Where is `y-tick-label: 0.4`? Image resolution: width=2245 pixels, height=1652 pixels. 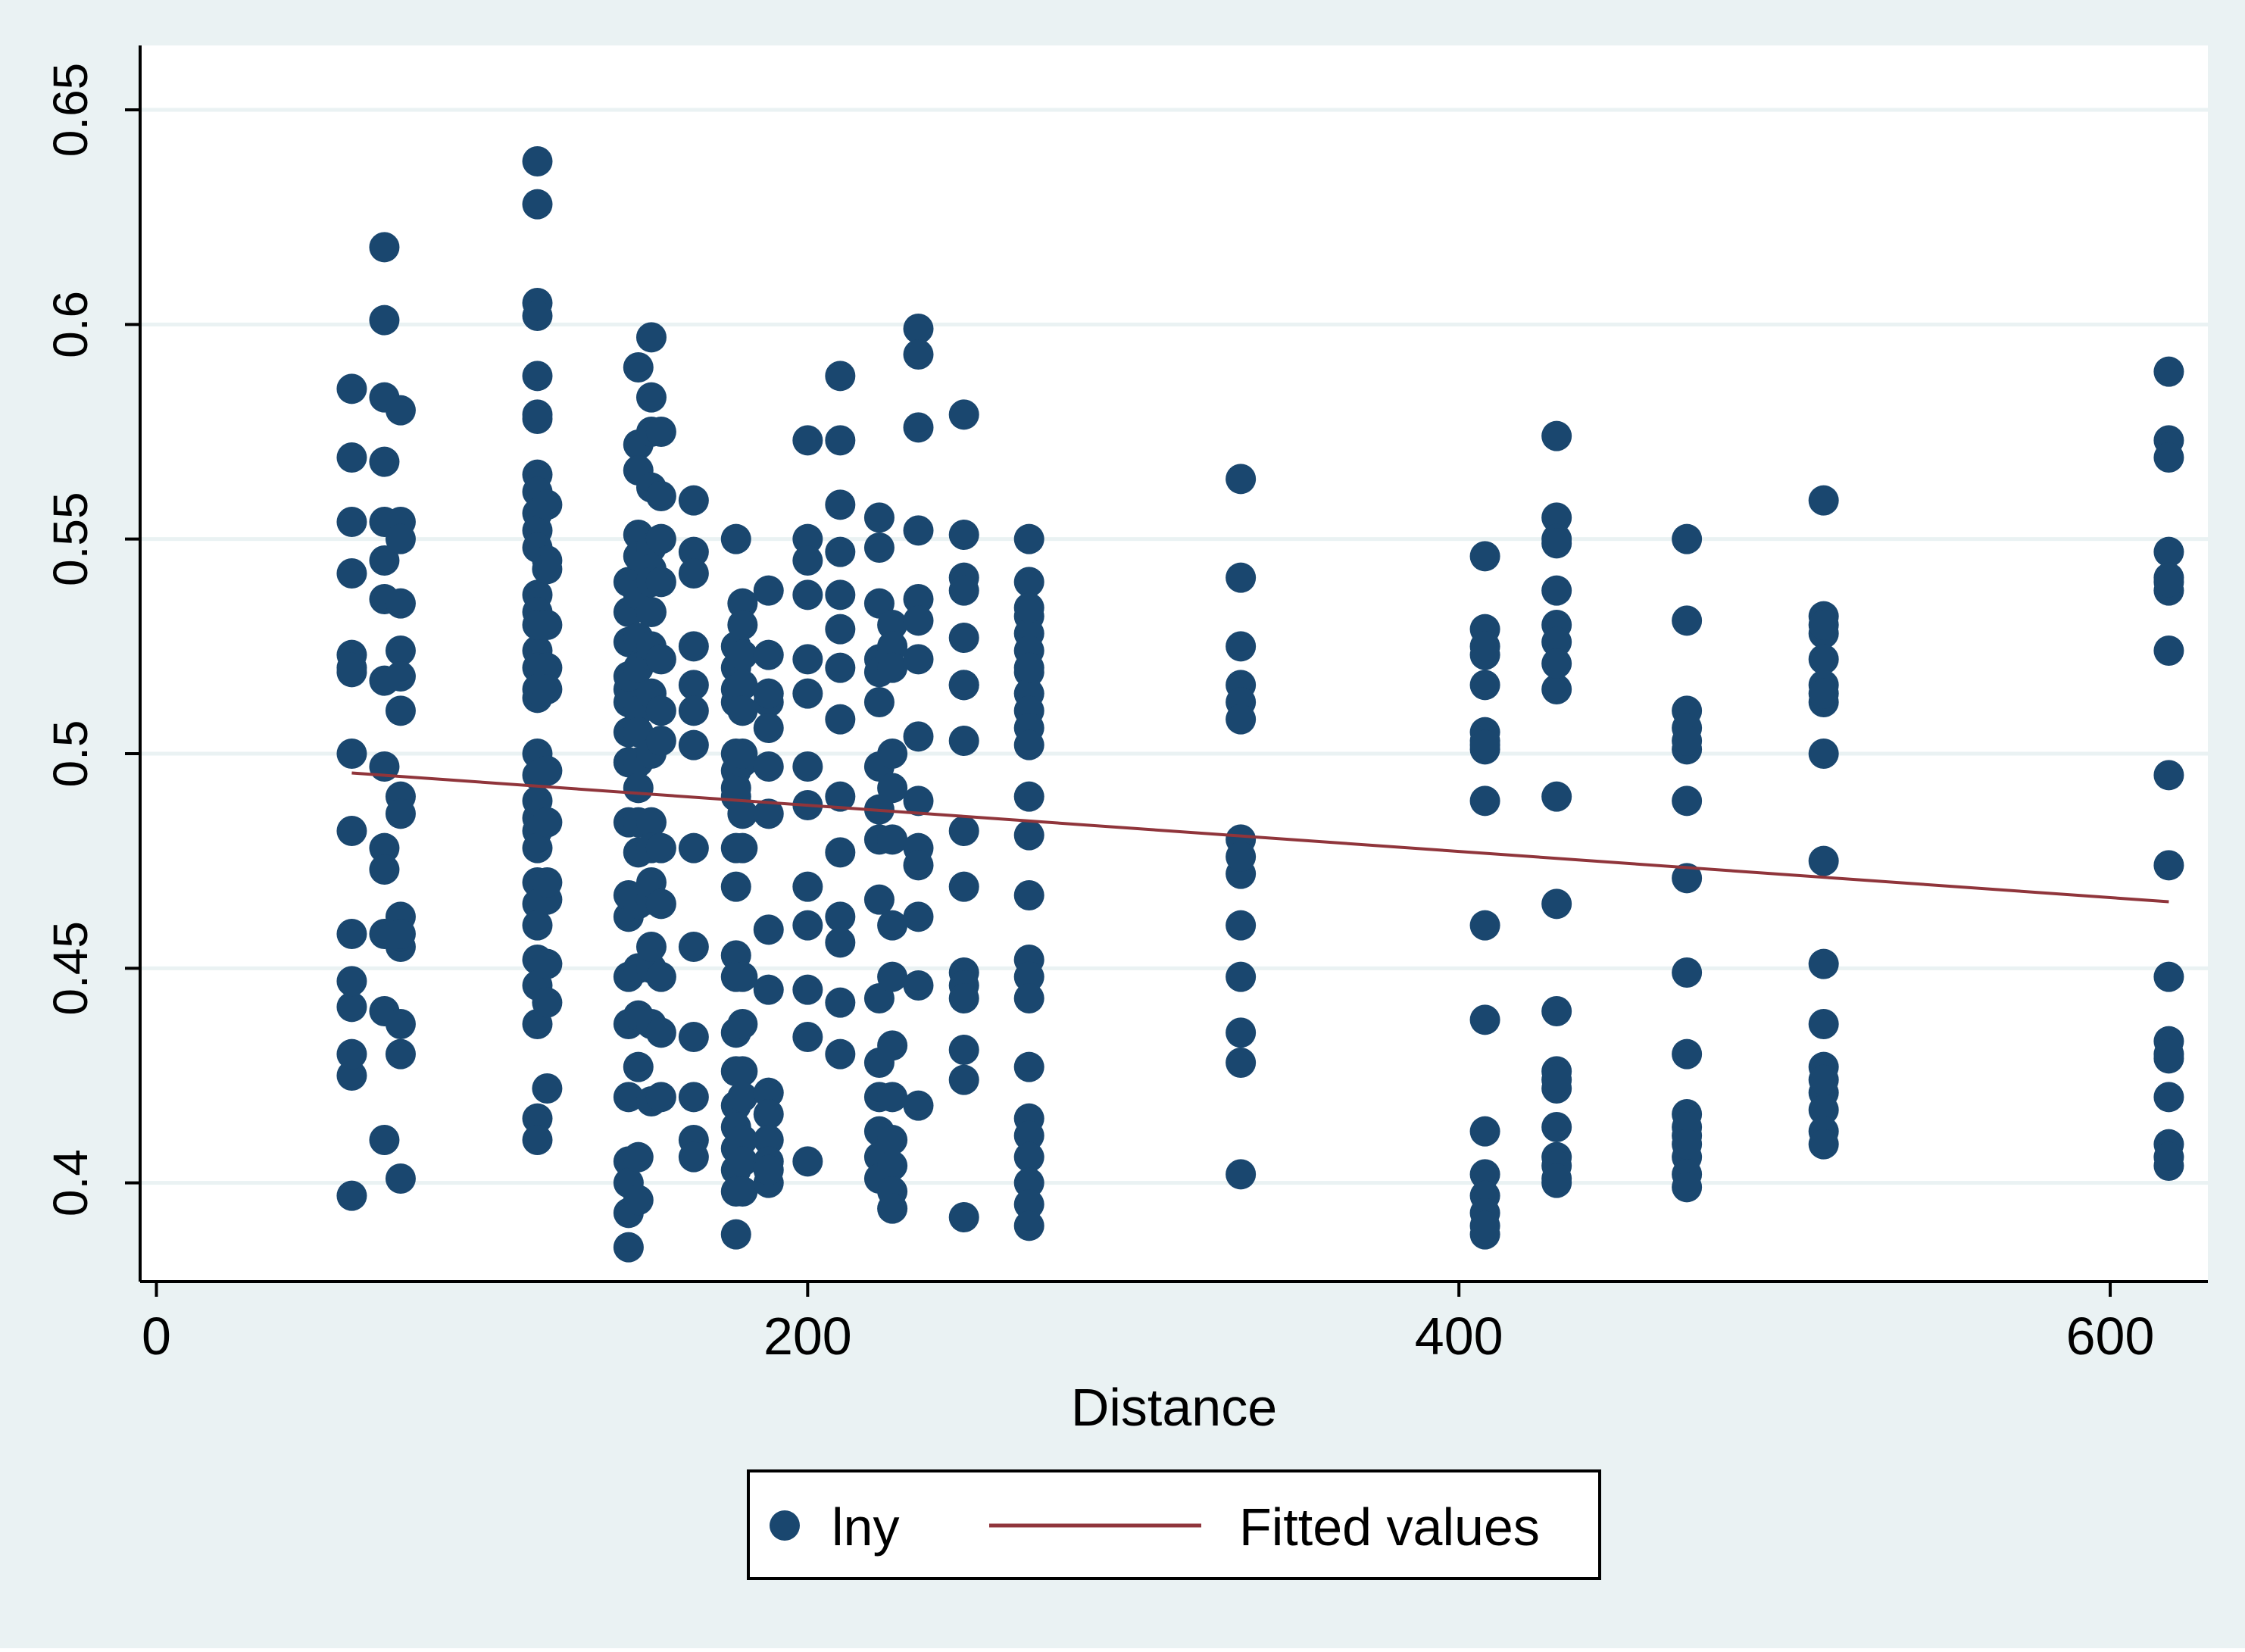
y-tick-label: 0.4 is located at coordinates (70, 1182).